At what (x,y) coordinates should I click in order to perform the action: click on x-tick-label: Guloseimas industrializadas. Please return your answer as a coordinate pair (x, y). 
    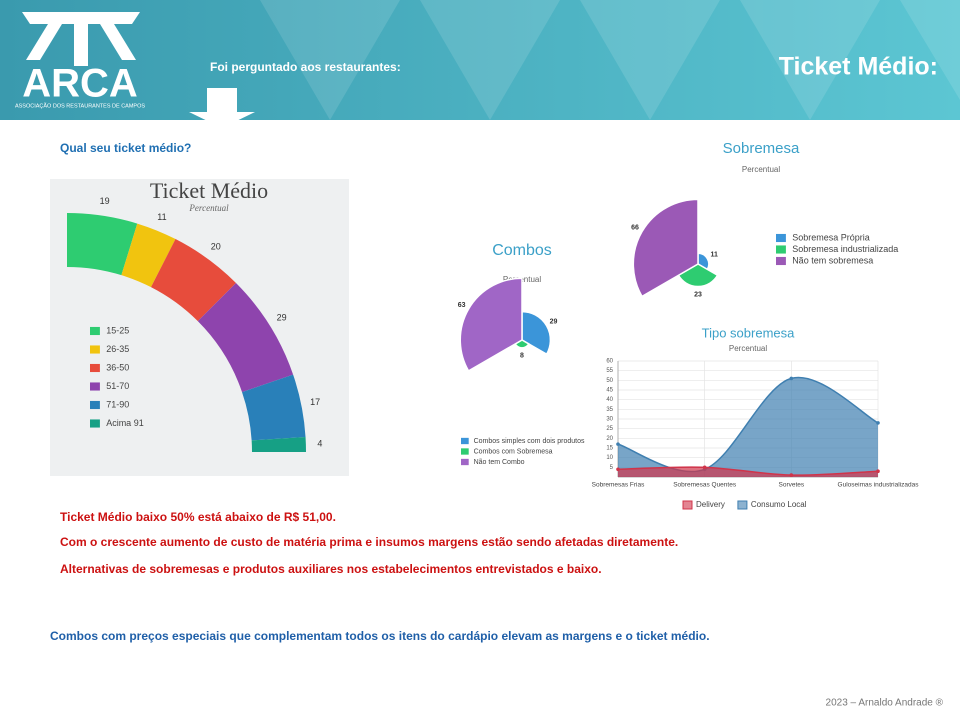
    Looking at the image, I should click on (879, 485).